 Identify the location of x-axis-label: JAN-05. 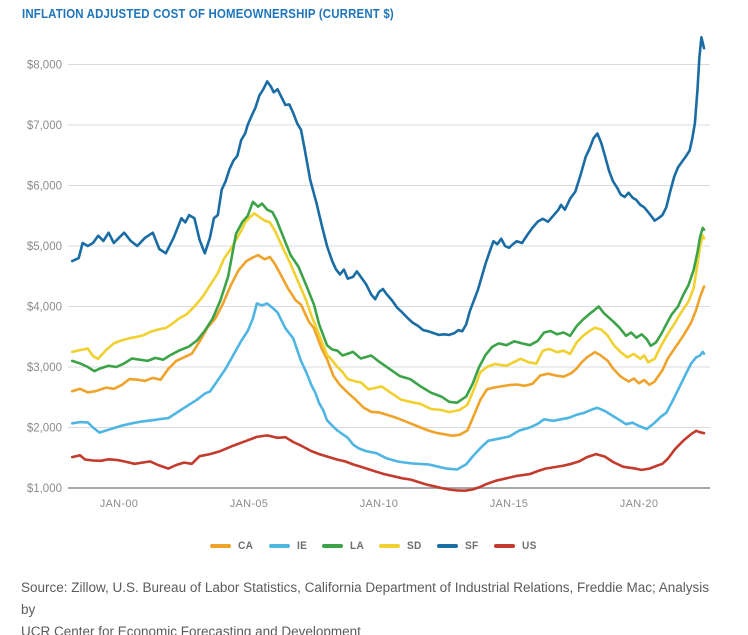
(249, 504).